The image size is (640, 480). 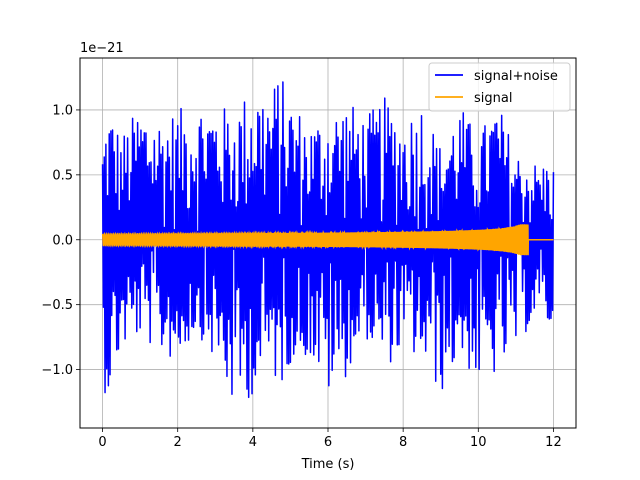 I want to click on y-tick-label: 0.0, so click(x=62, y=240).